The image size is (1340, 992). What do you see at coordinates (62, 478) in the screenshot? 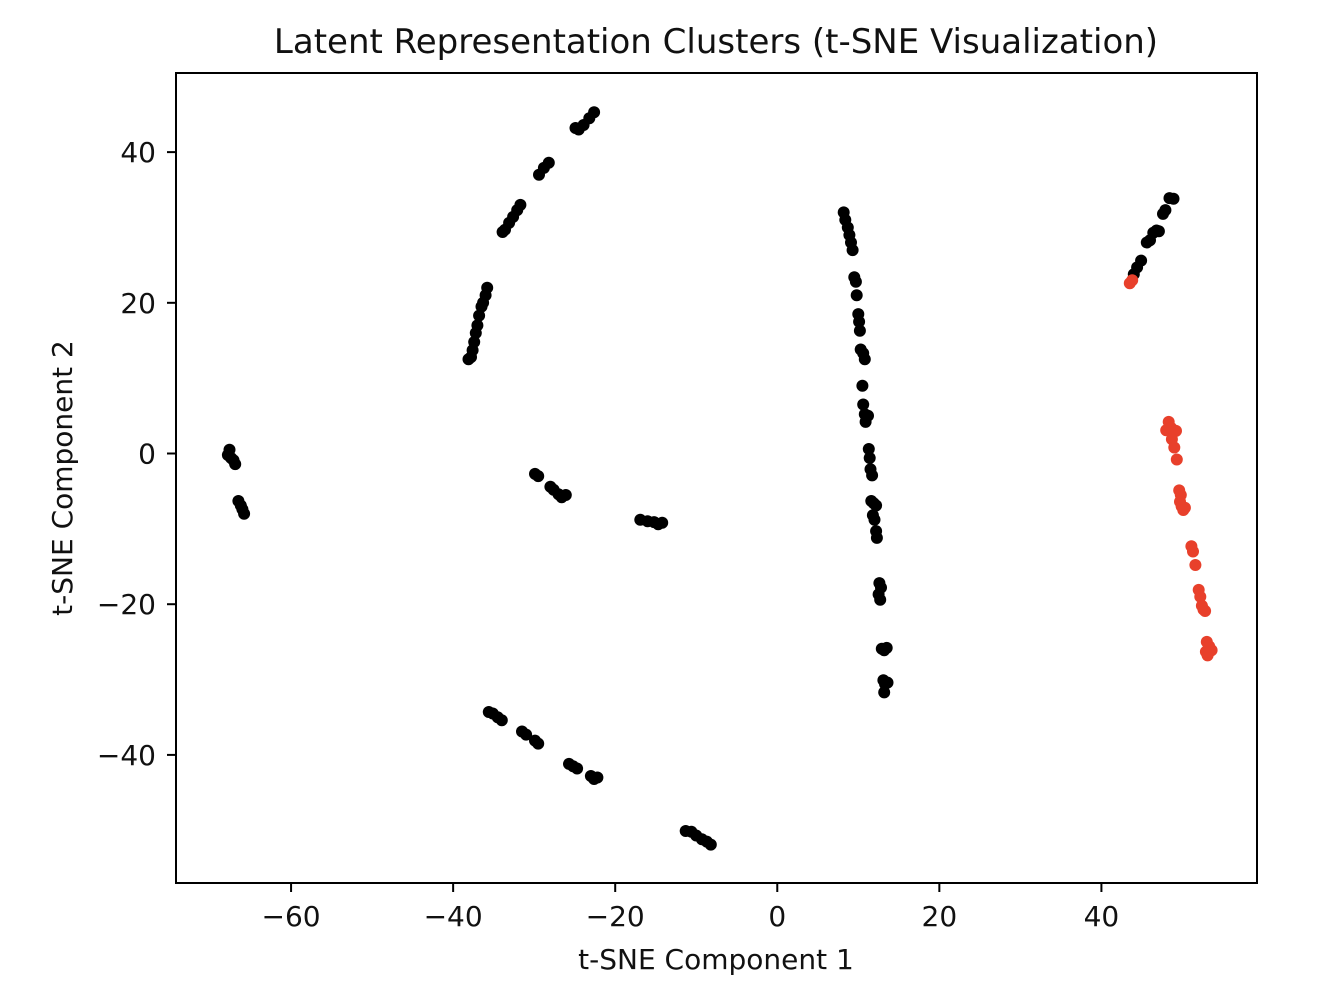
I see `y-axis-label: t-SNE Component 2` at bounding box center [62, 478].